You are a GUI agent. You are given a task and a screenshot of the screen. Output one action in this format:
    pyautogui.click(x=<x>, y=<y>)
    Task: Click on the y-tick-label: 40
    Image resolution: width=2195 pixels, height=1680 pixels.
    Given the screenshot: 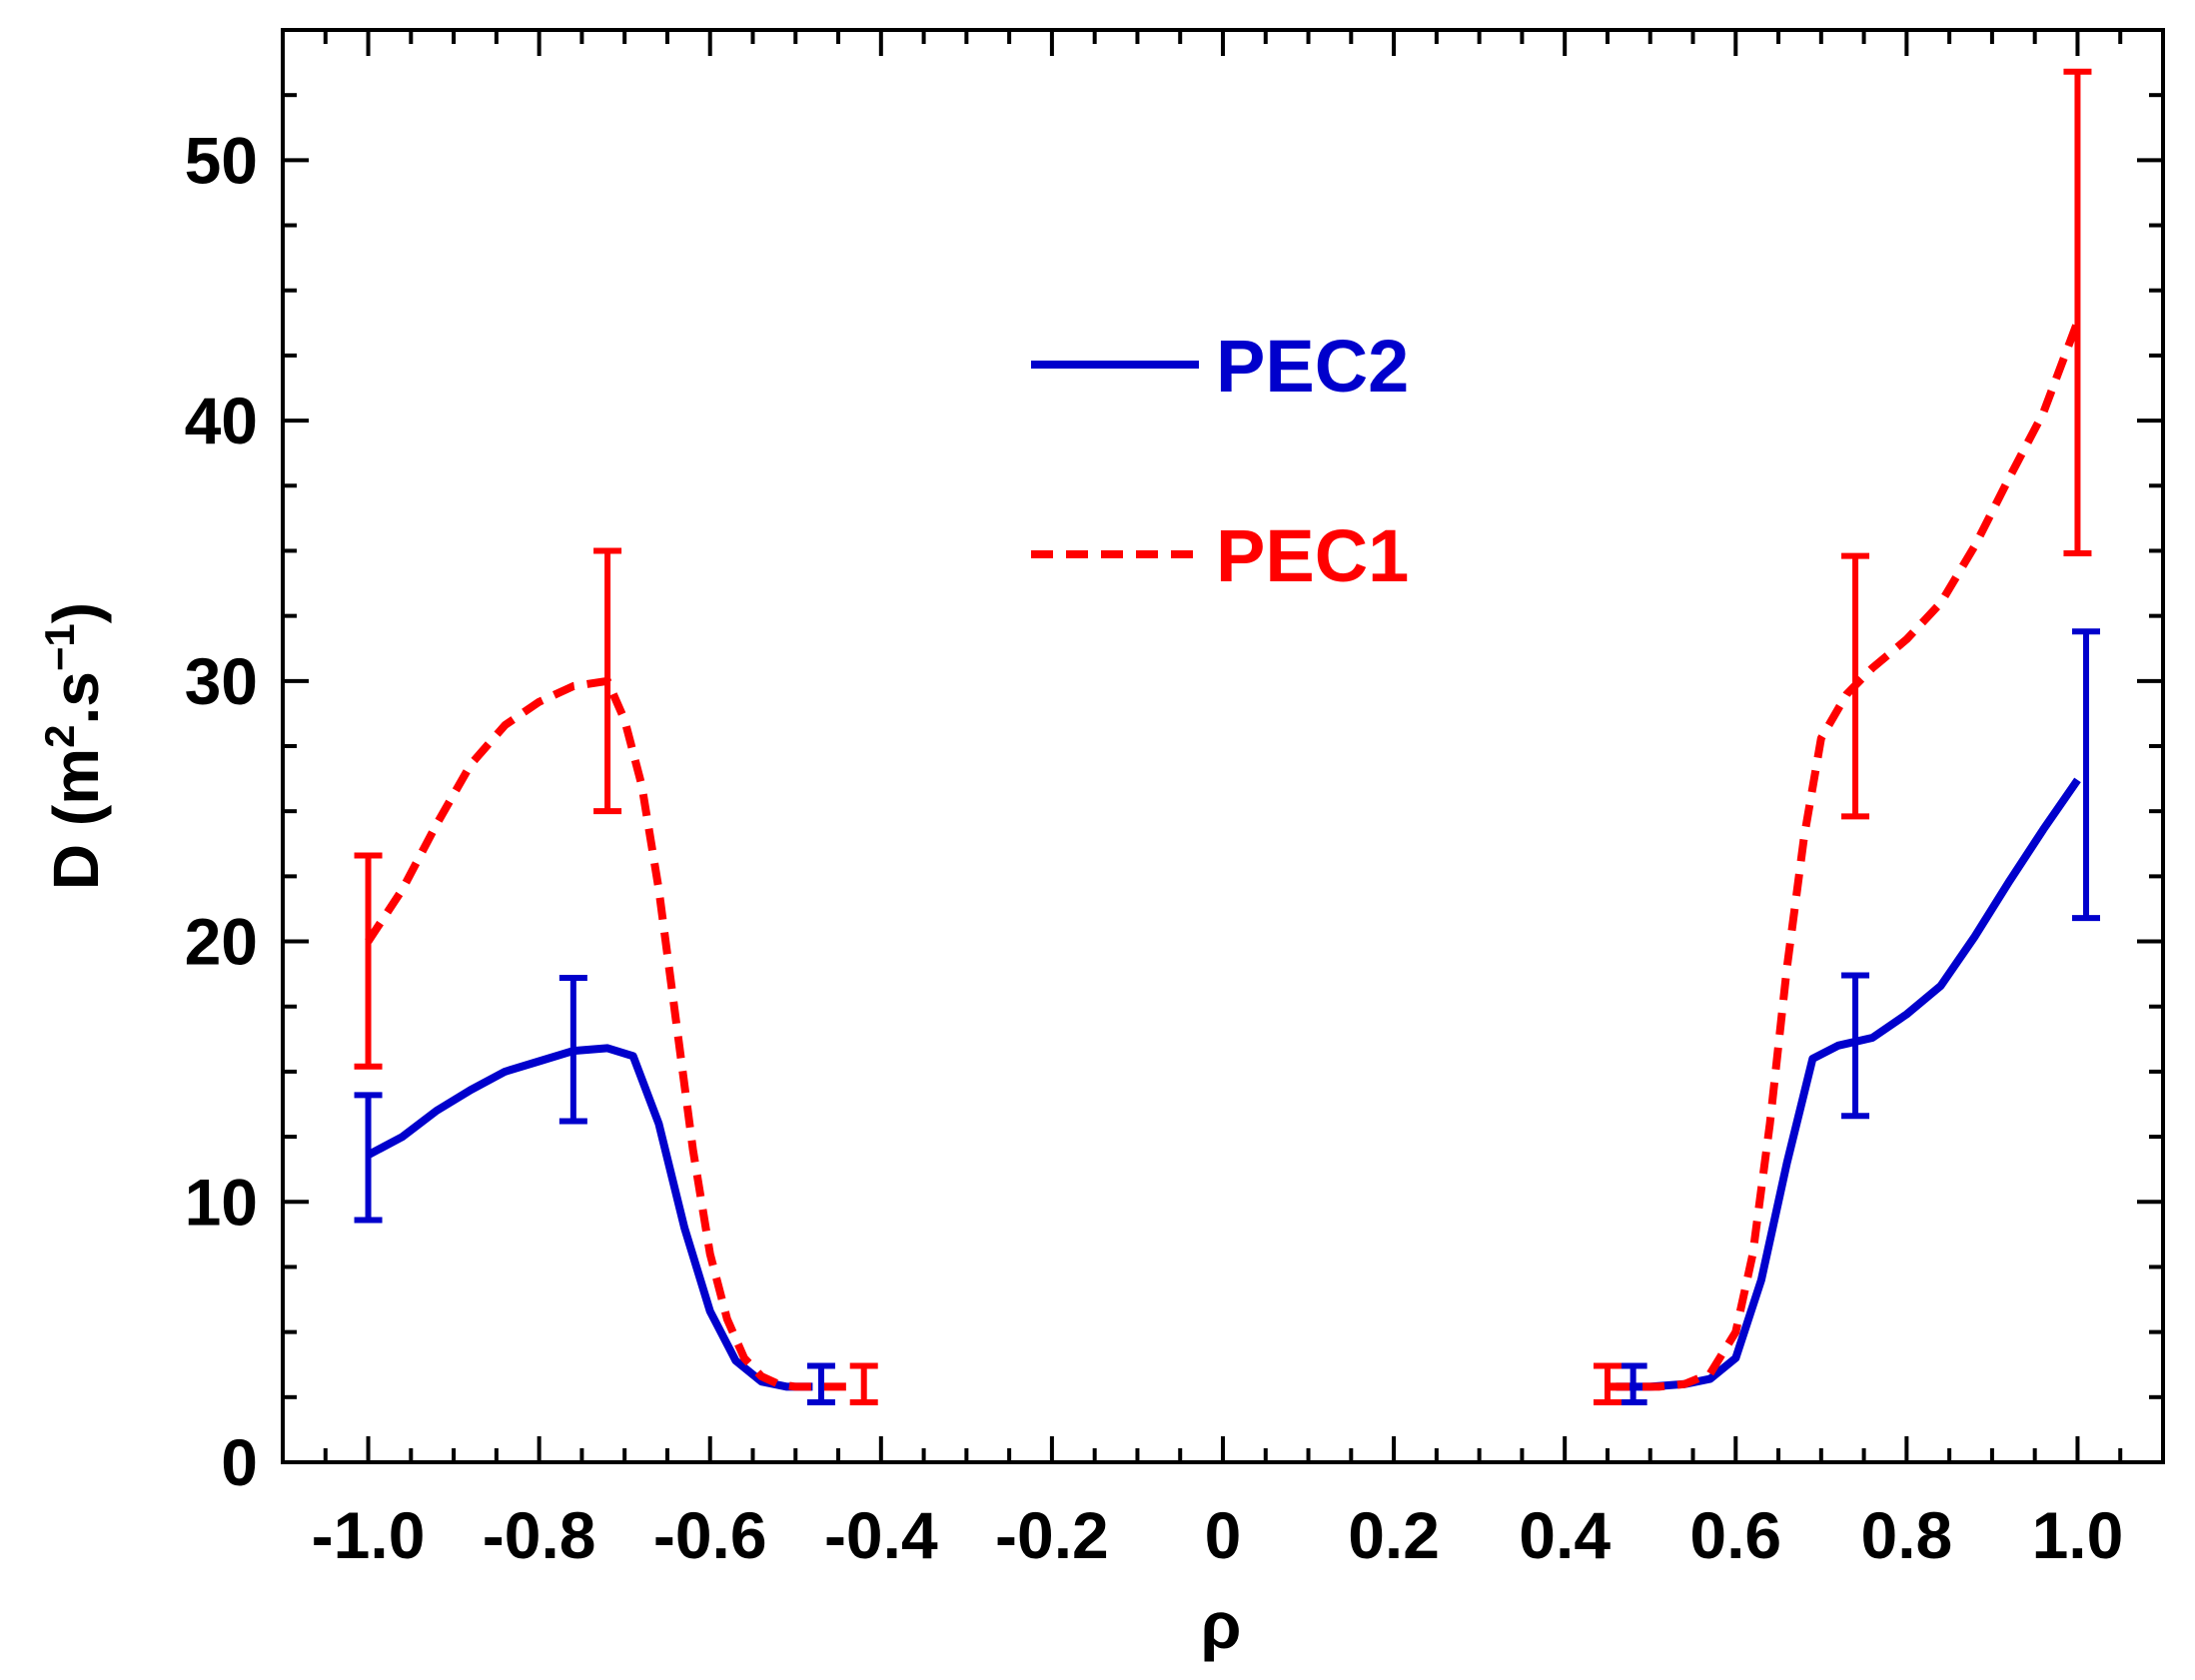 What is the action you would take?
    pyautogui.click(x=221, y=420)
    